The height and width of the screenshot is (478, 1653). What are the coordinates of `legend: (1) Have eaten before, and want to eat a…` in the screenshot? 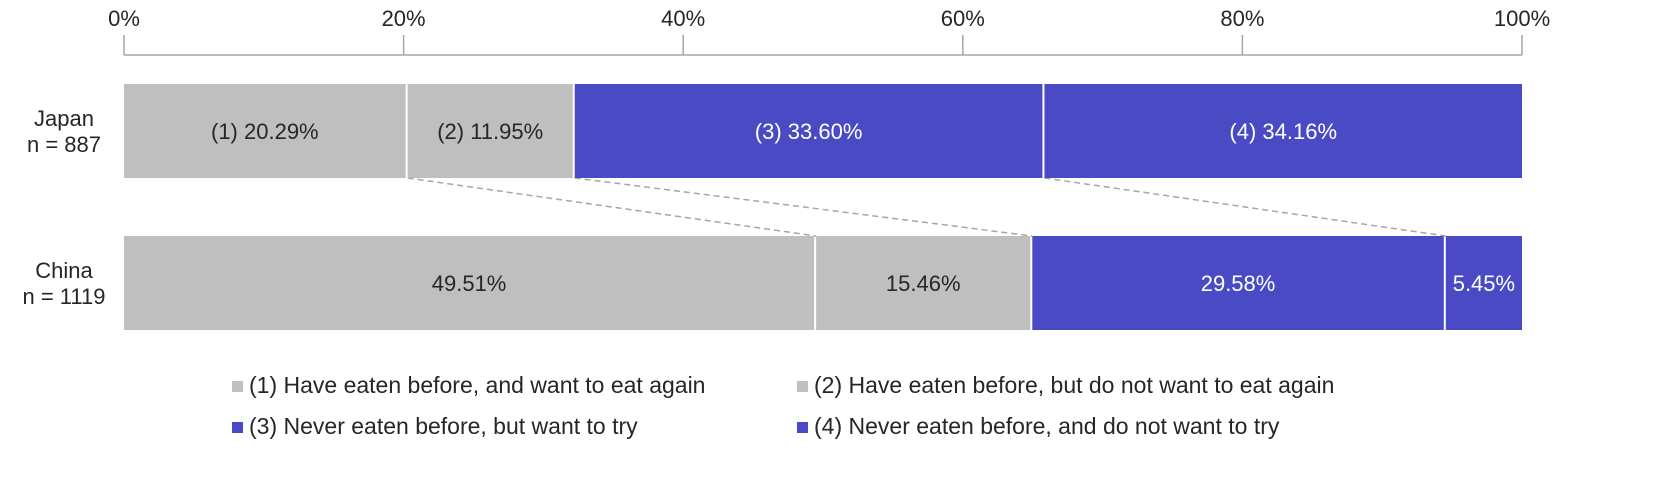 It's located at (783, 405).